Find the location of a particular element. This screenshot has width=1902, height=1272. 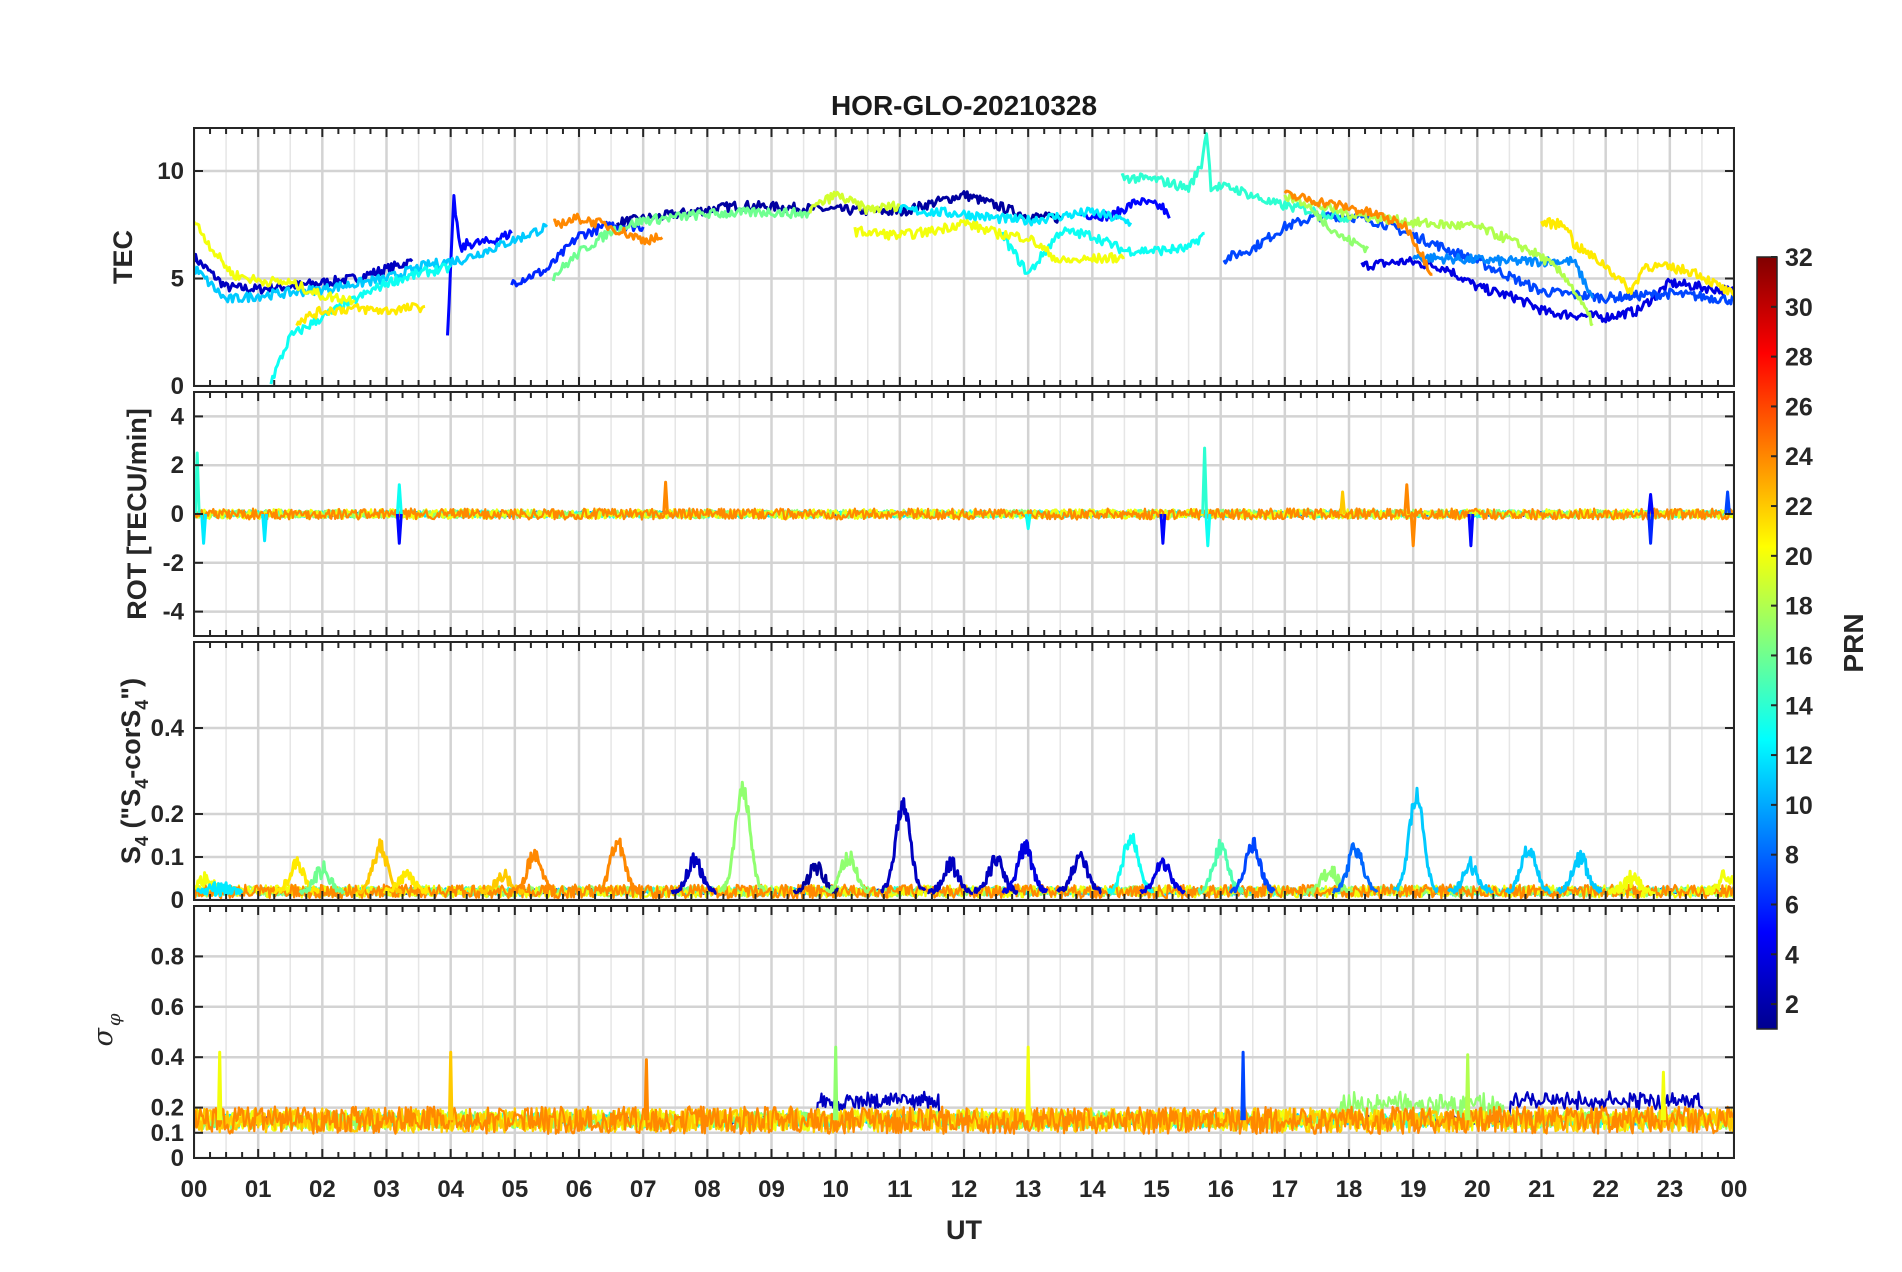

colorbar-tick-label: 6 is located at coordinates (1792, 905).